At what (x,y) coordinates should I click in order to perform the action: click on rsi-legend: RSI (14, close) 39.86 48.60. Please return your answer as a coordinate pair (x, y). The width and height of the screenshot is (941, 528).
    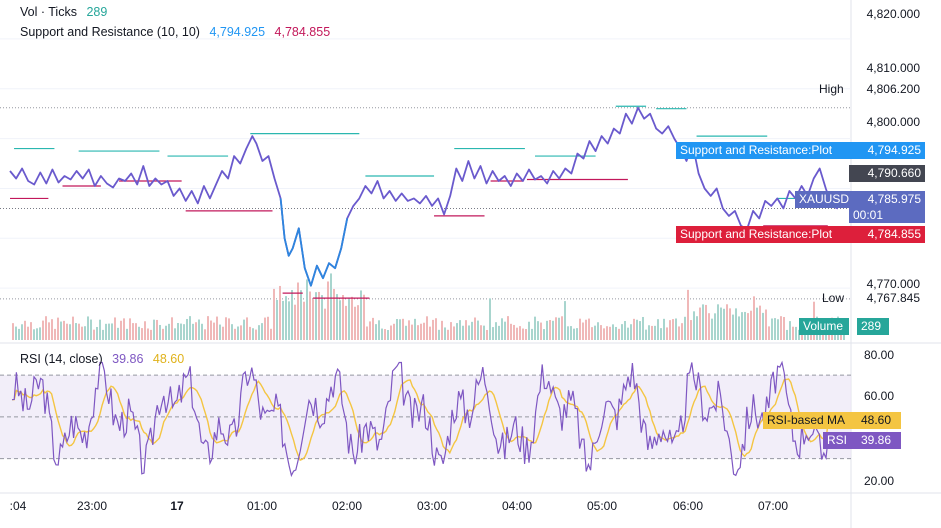
    Looking at the image, I should click on (105, 359).